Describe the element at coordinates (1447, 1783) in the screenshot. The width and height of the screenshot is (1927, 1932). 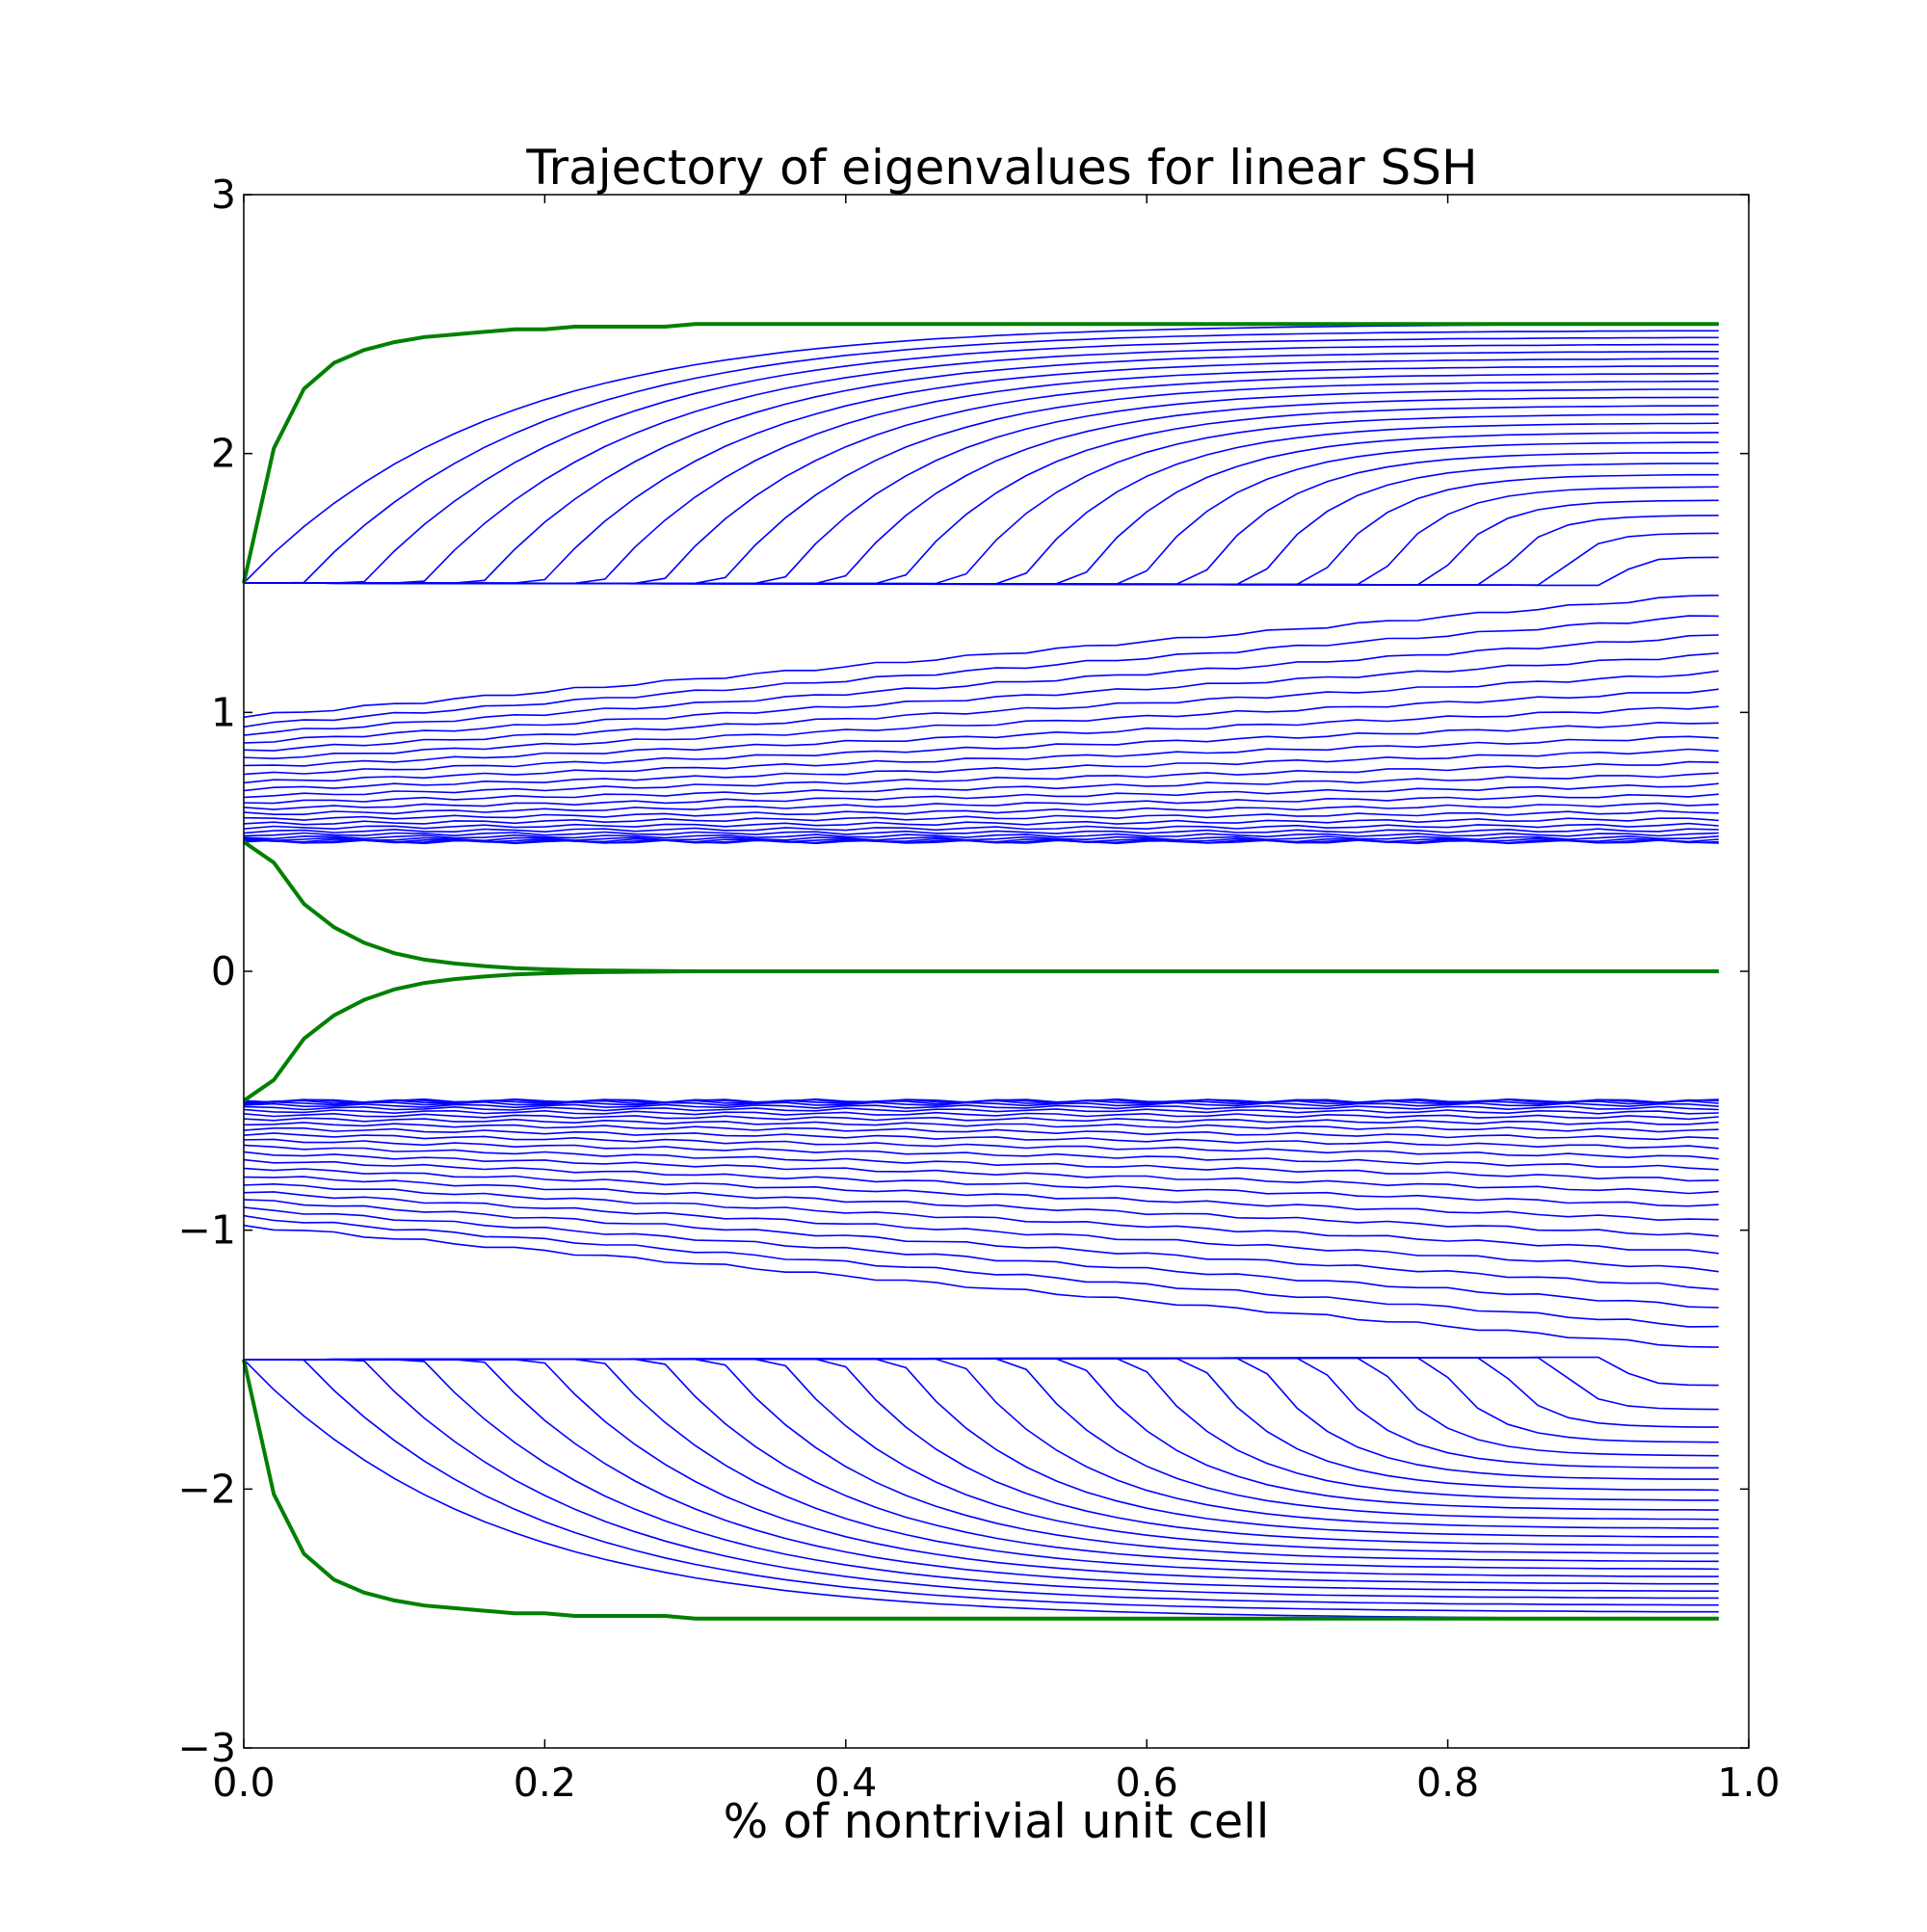
I see `x-tick-label: 0.8` at that location.